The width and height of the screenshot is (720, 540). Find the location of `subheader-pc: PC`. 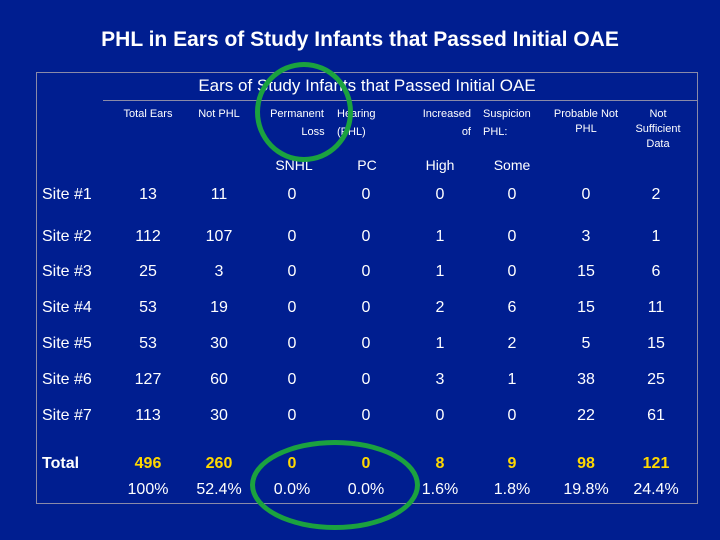

subheader-pc: PC is located at coordinates (367, 165).